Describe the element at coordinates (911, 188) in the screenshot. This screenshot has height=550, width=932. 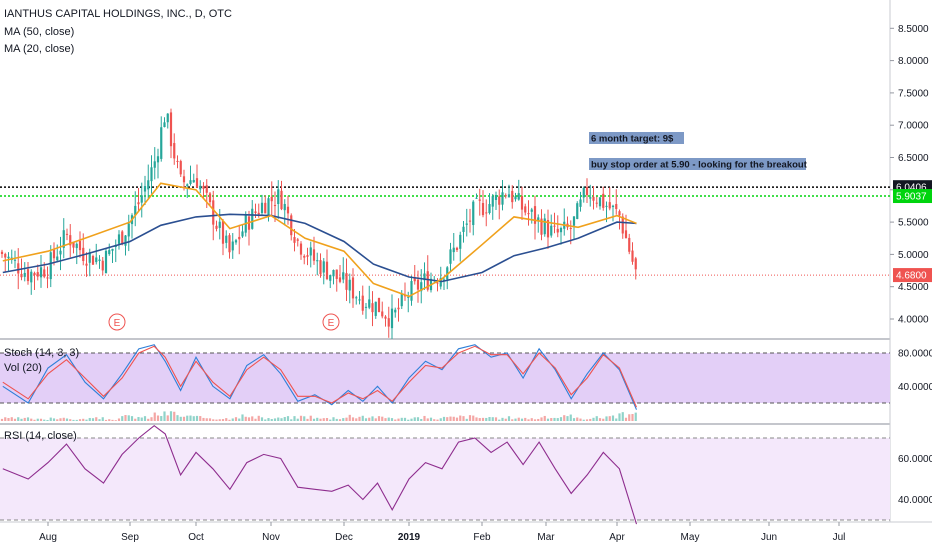
I see `price-tag-label: 6.0406` at that location.